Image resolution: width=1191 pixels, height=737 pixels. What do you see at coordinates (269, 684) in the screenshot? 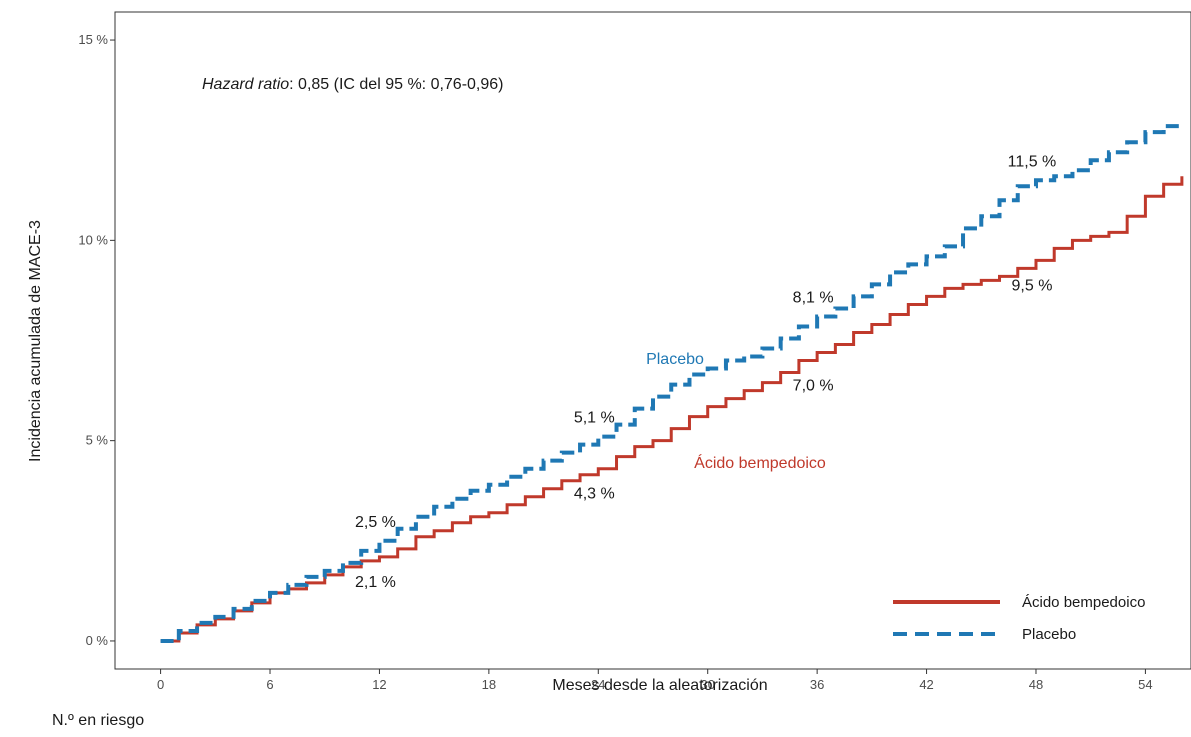
I see `x-tick-label: 6` at bounding box center [269, 684].